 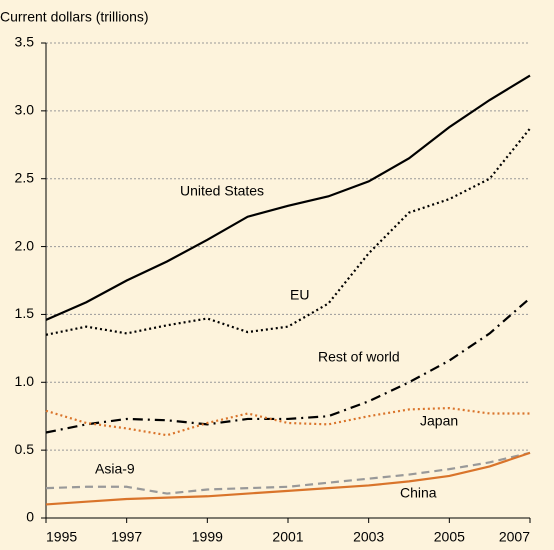 What do you see at coordinates (418, 493) in the screenshot?
I see `series-label: China` at bounding box center [418, 493].